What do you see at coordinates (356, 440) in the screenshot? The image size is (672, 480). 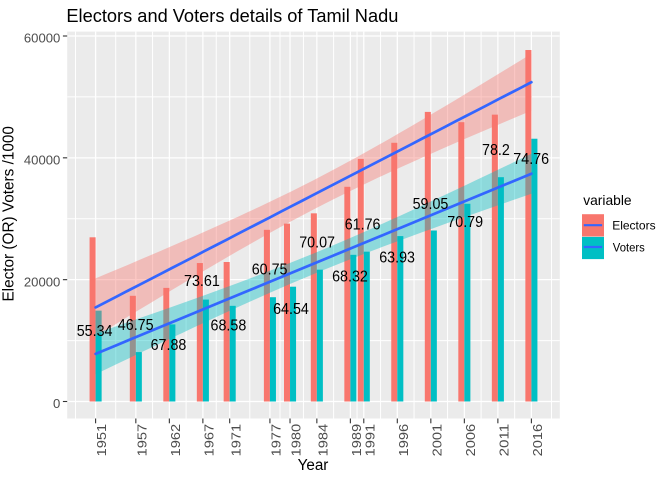 I see `svg-text: 1989` at bounding box center [356, 440].